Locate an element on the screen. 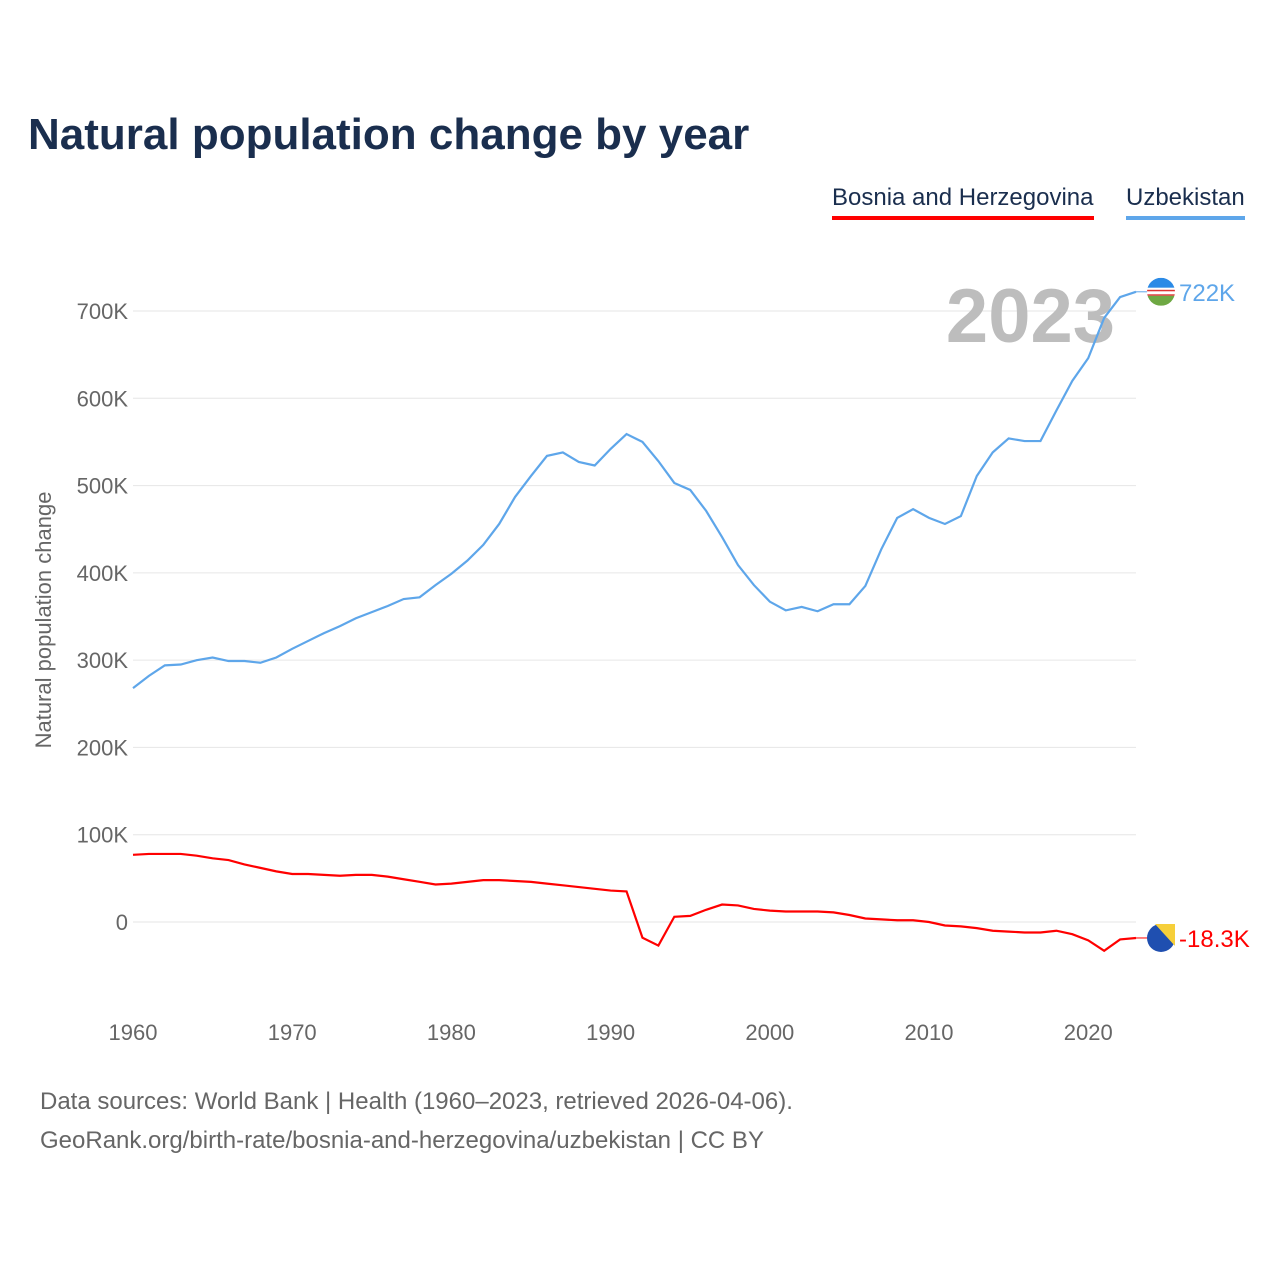 The height and width of the screenshot is (1280, 1280). uzbekistan-flag-icon is located at coordinates (1161, 291).